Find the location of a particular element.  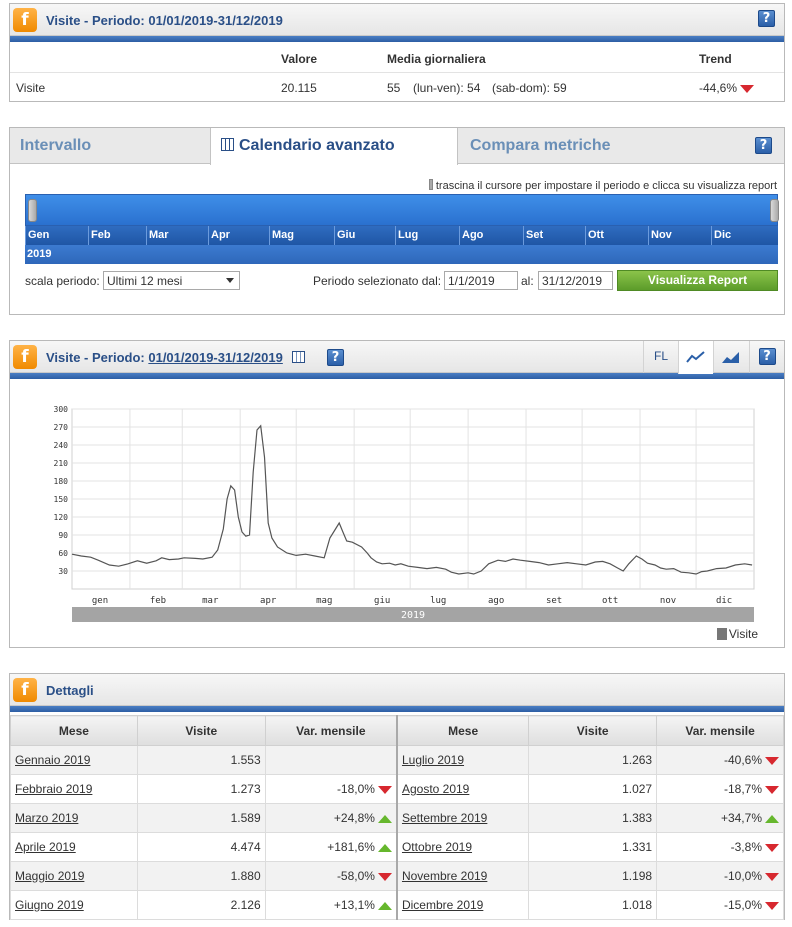

month-link: Marzo 2019 is located at coordinates (47, 818).